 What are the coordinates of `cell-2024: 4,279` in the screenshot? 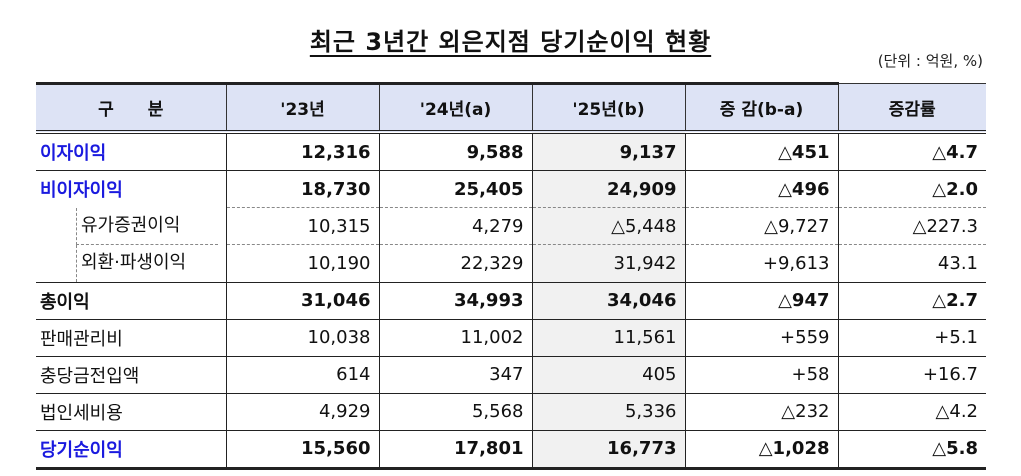 It's located at (455, 226).